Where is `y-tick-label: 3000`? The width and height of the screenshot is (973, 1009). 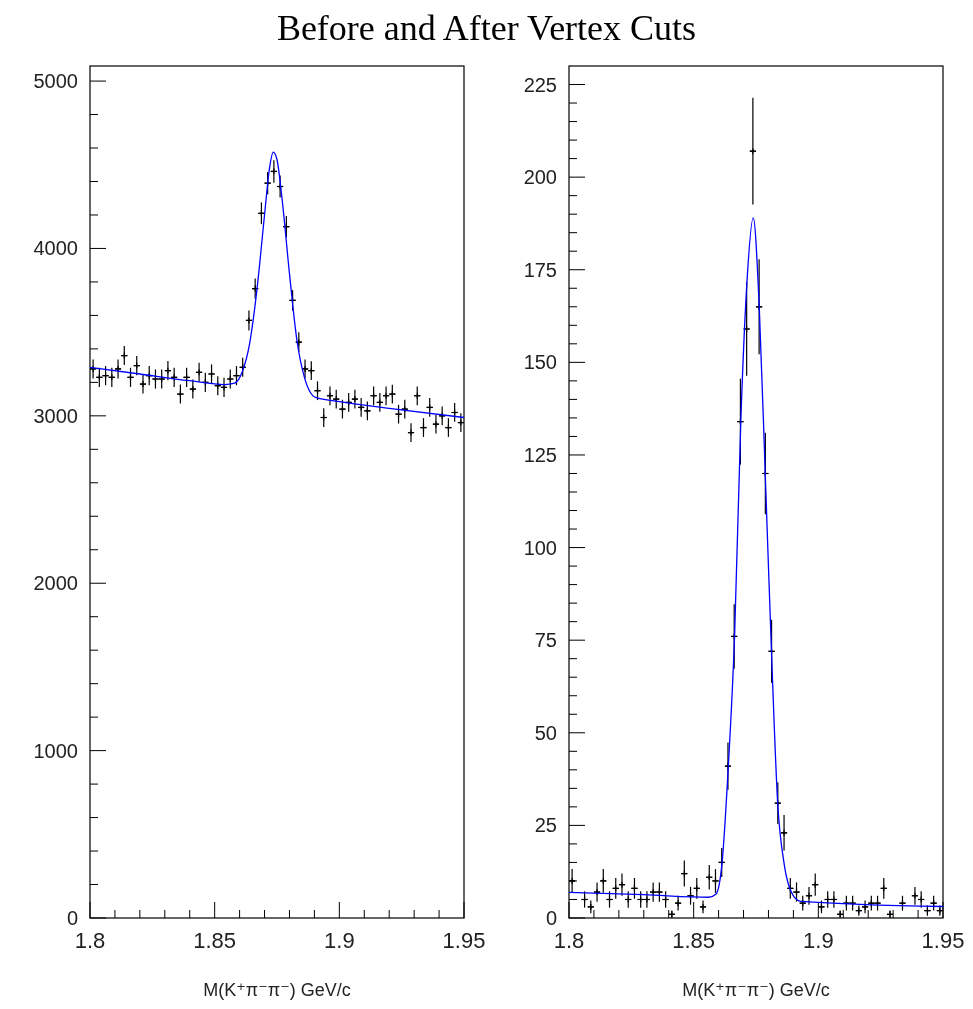
y-tick-label: 3000 is located at coordinates (55, 415).